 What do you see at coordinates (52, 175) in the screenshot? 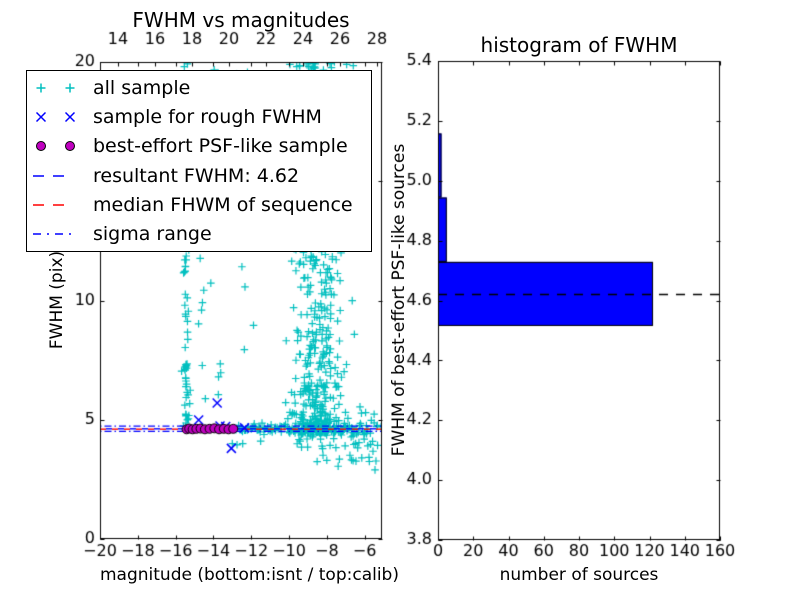
I see `blue-dashed-line-icon` at bounding box center [52, 175].